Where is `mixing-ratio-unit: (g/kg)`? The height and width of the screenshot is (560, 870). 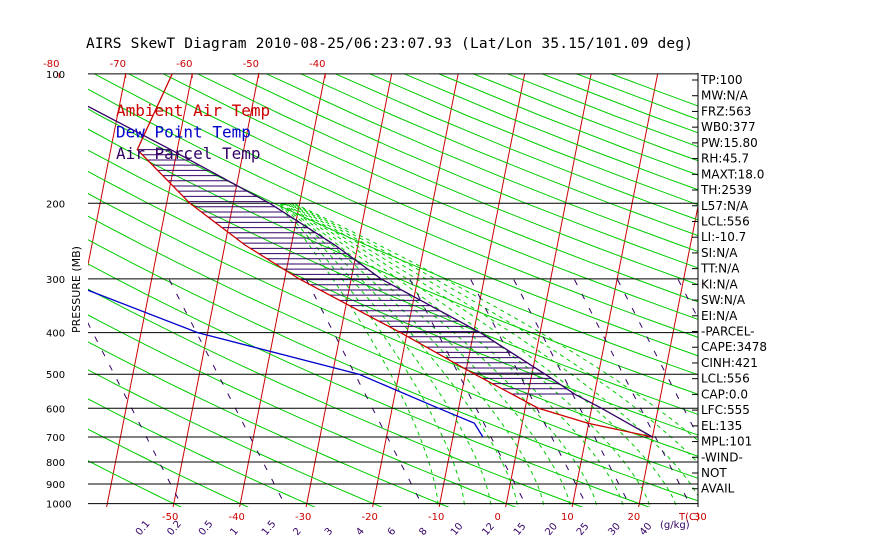 mixing-ratio-unit: (g/kg) is located at coordinates (675, 525).